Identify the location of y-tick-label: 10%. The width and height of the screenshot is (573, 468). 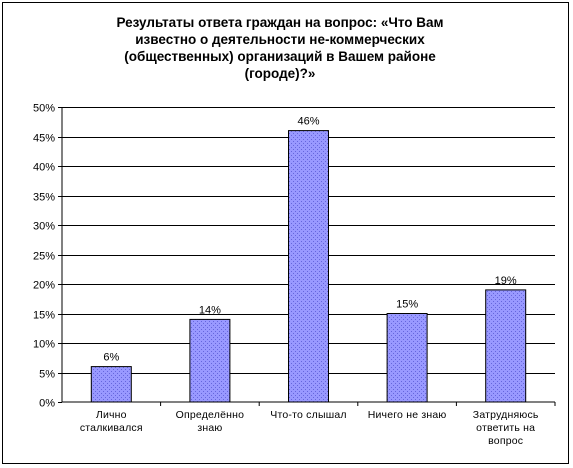
(44, 345).